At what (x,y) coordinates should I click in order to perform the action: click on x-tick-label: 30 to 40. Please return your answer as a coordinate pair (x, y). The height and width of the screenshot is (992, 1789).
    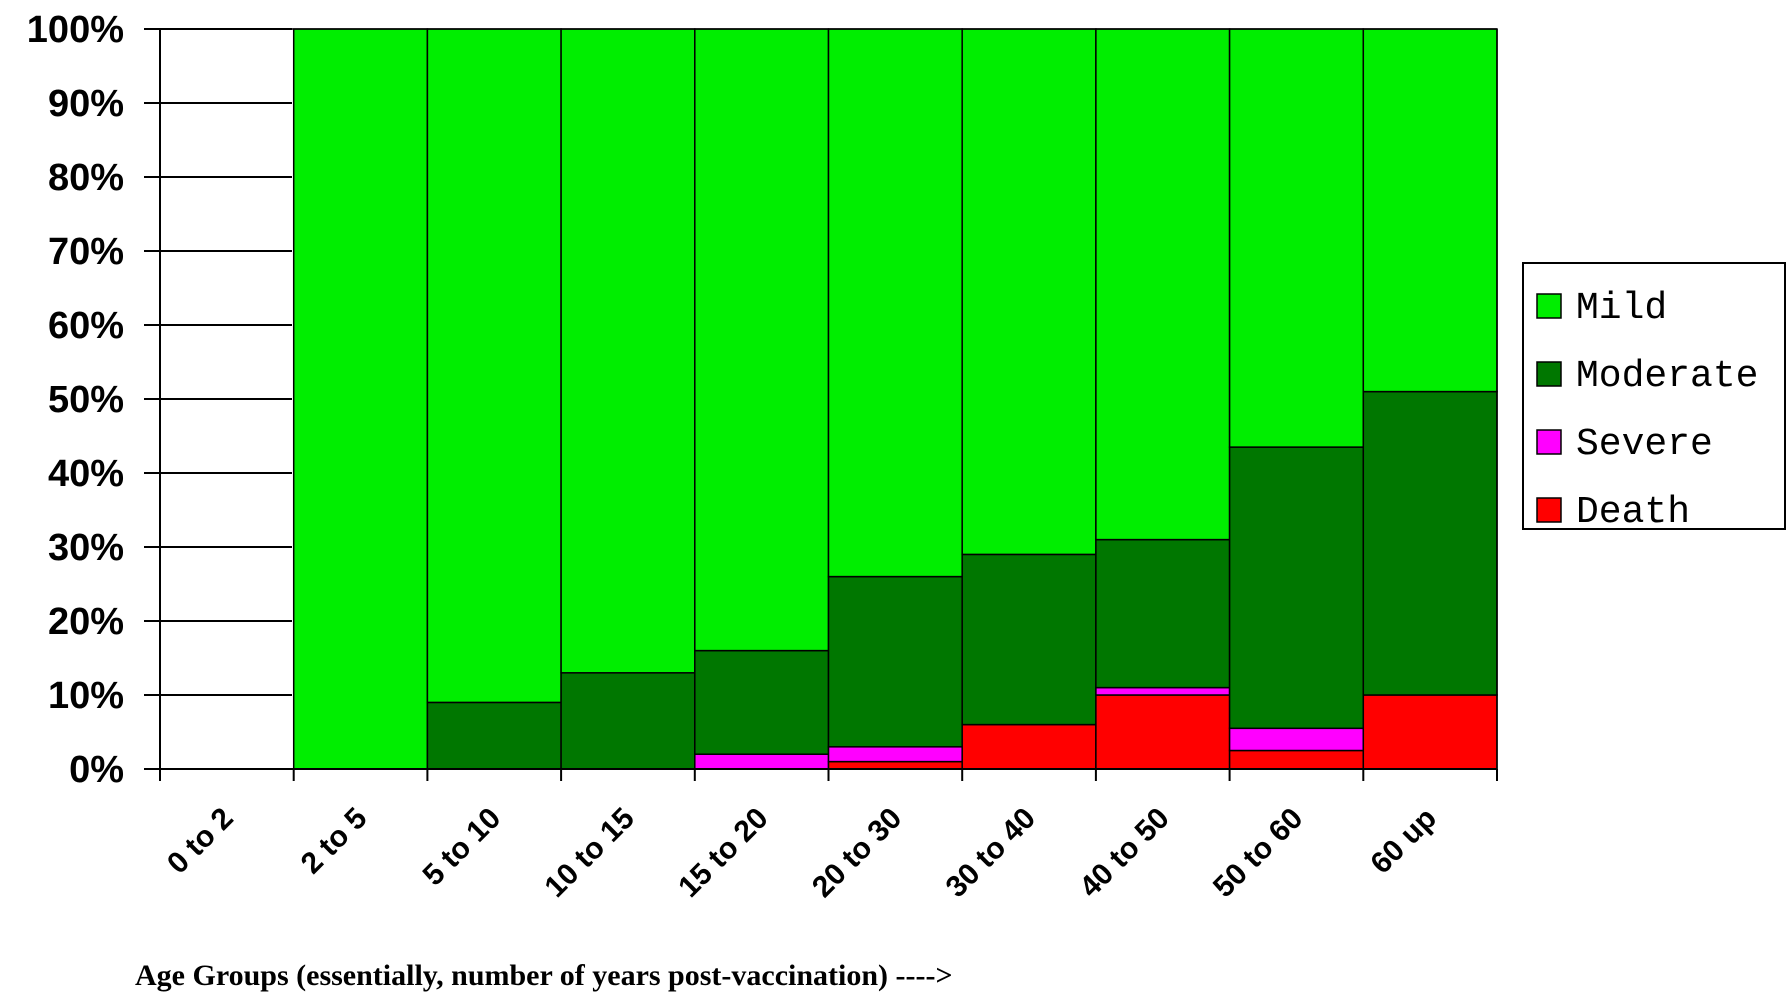
    Looking at the image, I should click on (991, 853).